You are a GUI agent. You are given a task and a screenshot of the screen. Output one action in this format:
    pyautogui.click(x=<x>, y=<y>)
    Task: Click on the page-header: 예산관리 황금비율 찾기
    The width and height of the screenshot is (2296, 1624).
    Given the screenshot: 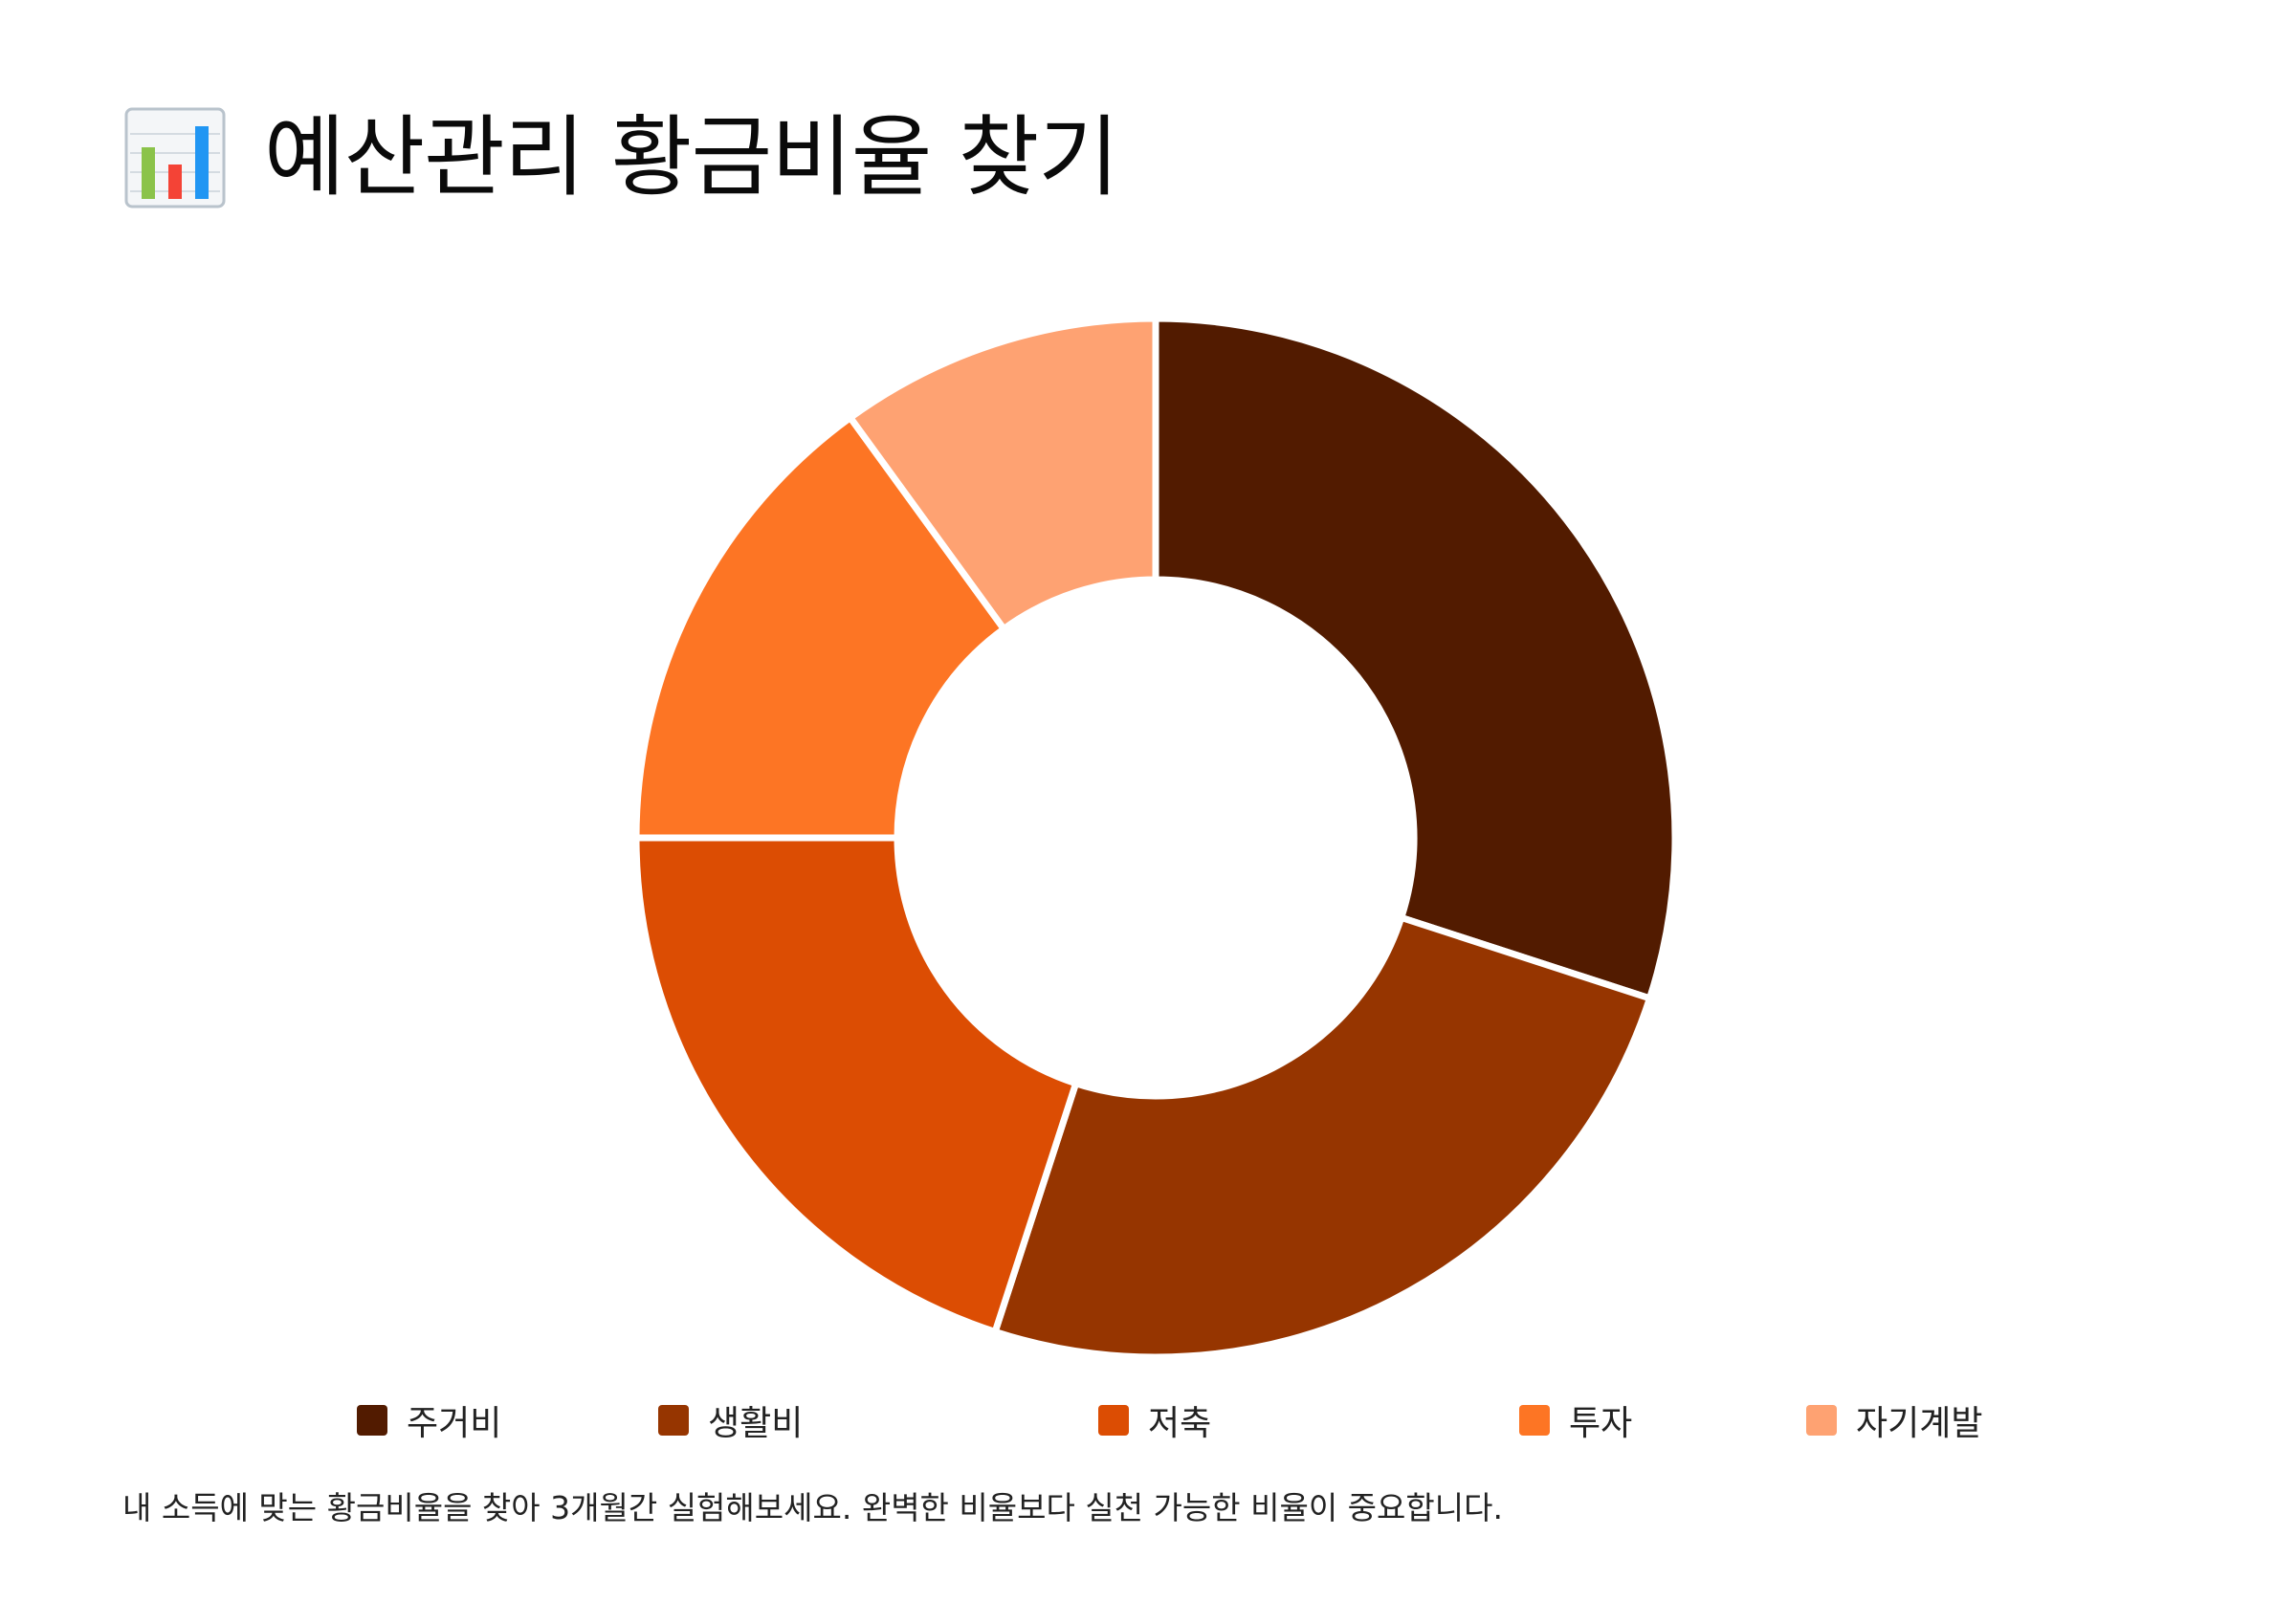 What is the action you would take?
    pyautogui.click(x=620, y=158)
    